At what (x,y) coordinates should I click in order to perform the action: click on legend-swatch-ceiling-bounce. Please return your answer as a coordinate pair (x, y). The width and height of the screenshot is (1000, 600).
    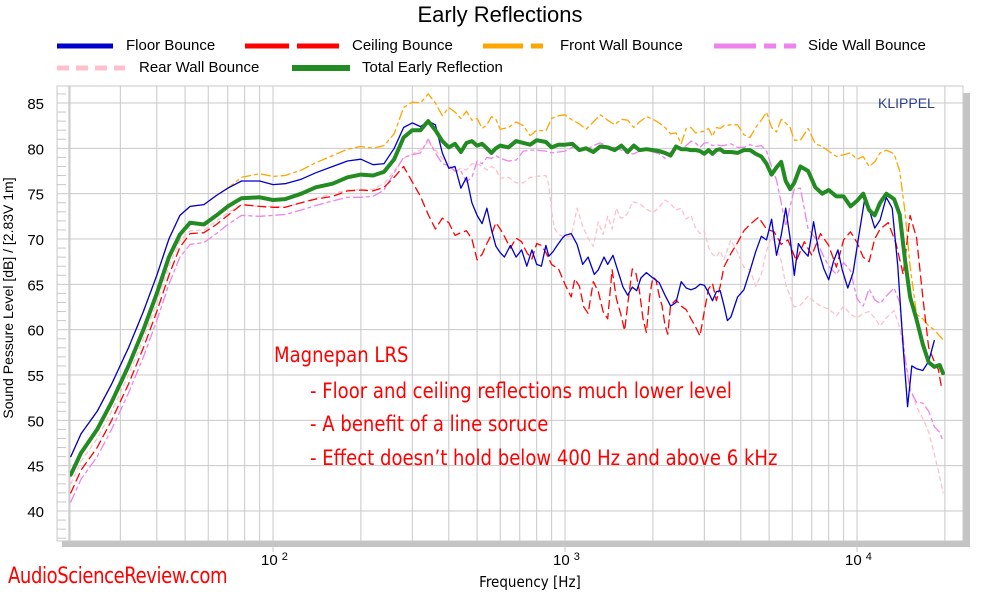
    Looking at the image, I should click on (292, 46).